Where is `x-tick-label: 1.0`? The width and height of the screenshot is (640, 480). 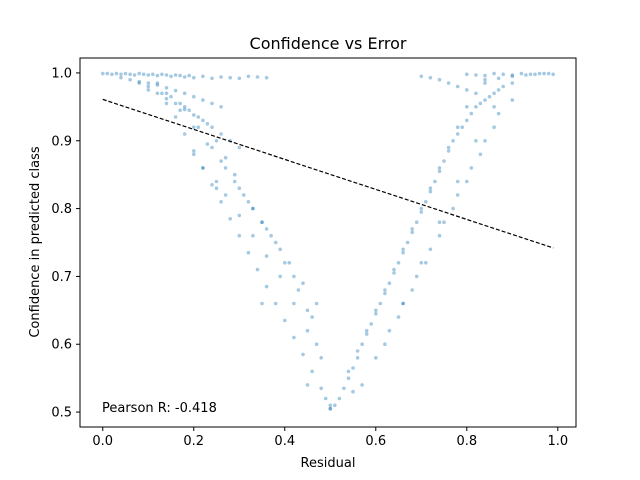 x-tick-label: 1.0 is located at coordinates (557, 441).